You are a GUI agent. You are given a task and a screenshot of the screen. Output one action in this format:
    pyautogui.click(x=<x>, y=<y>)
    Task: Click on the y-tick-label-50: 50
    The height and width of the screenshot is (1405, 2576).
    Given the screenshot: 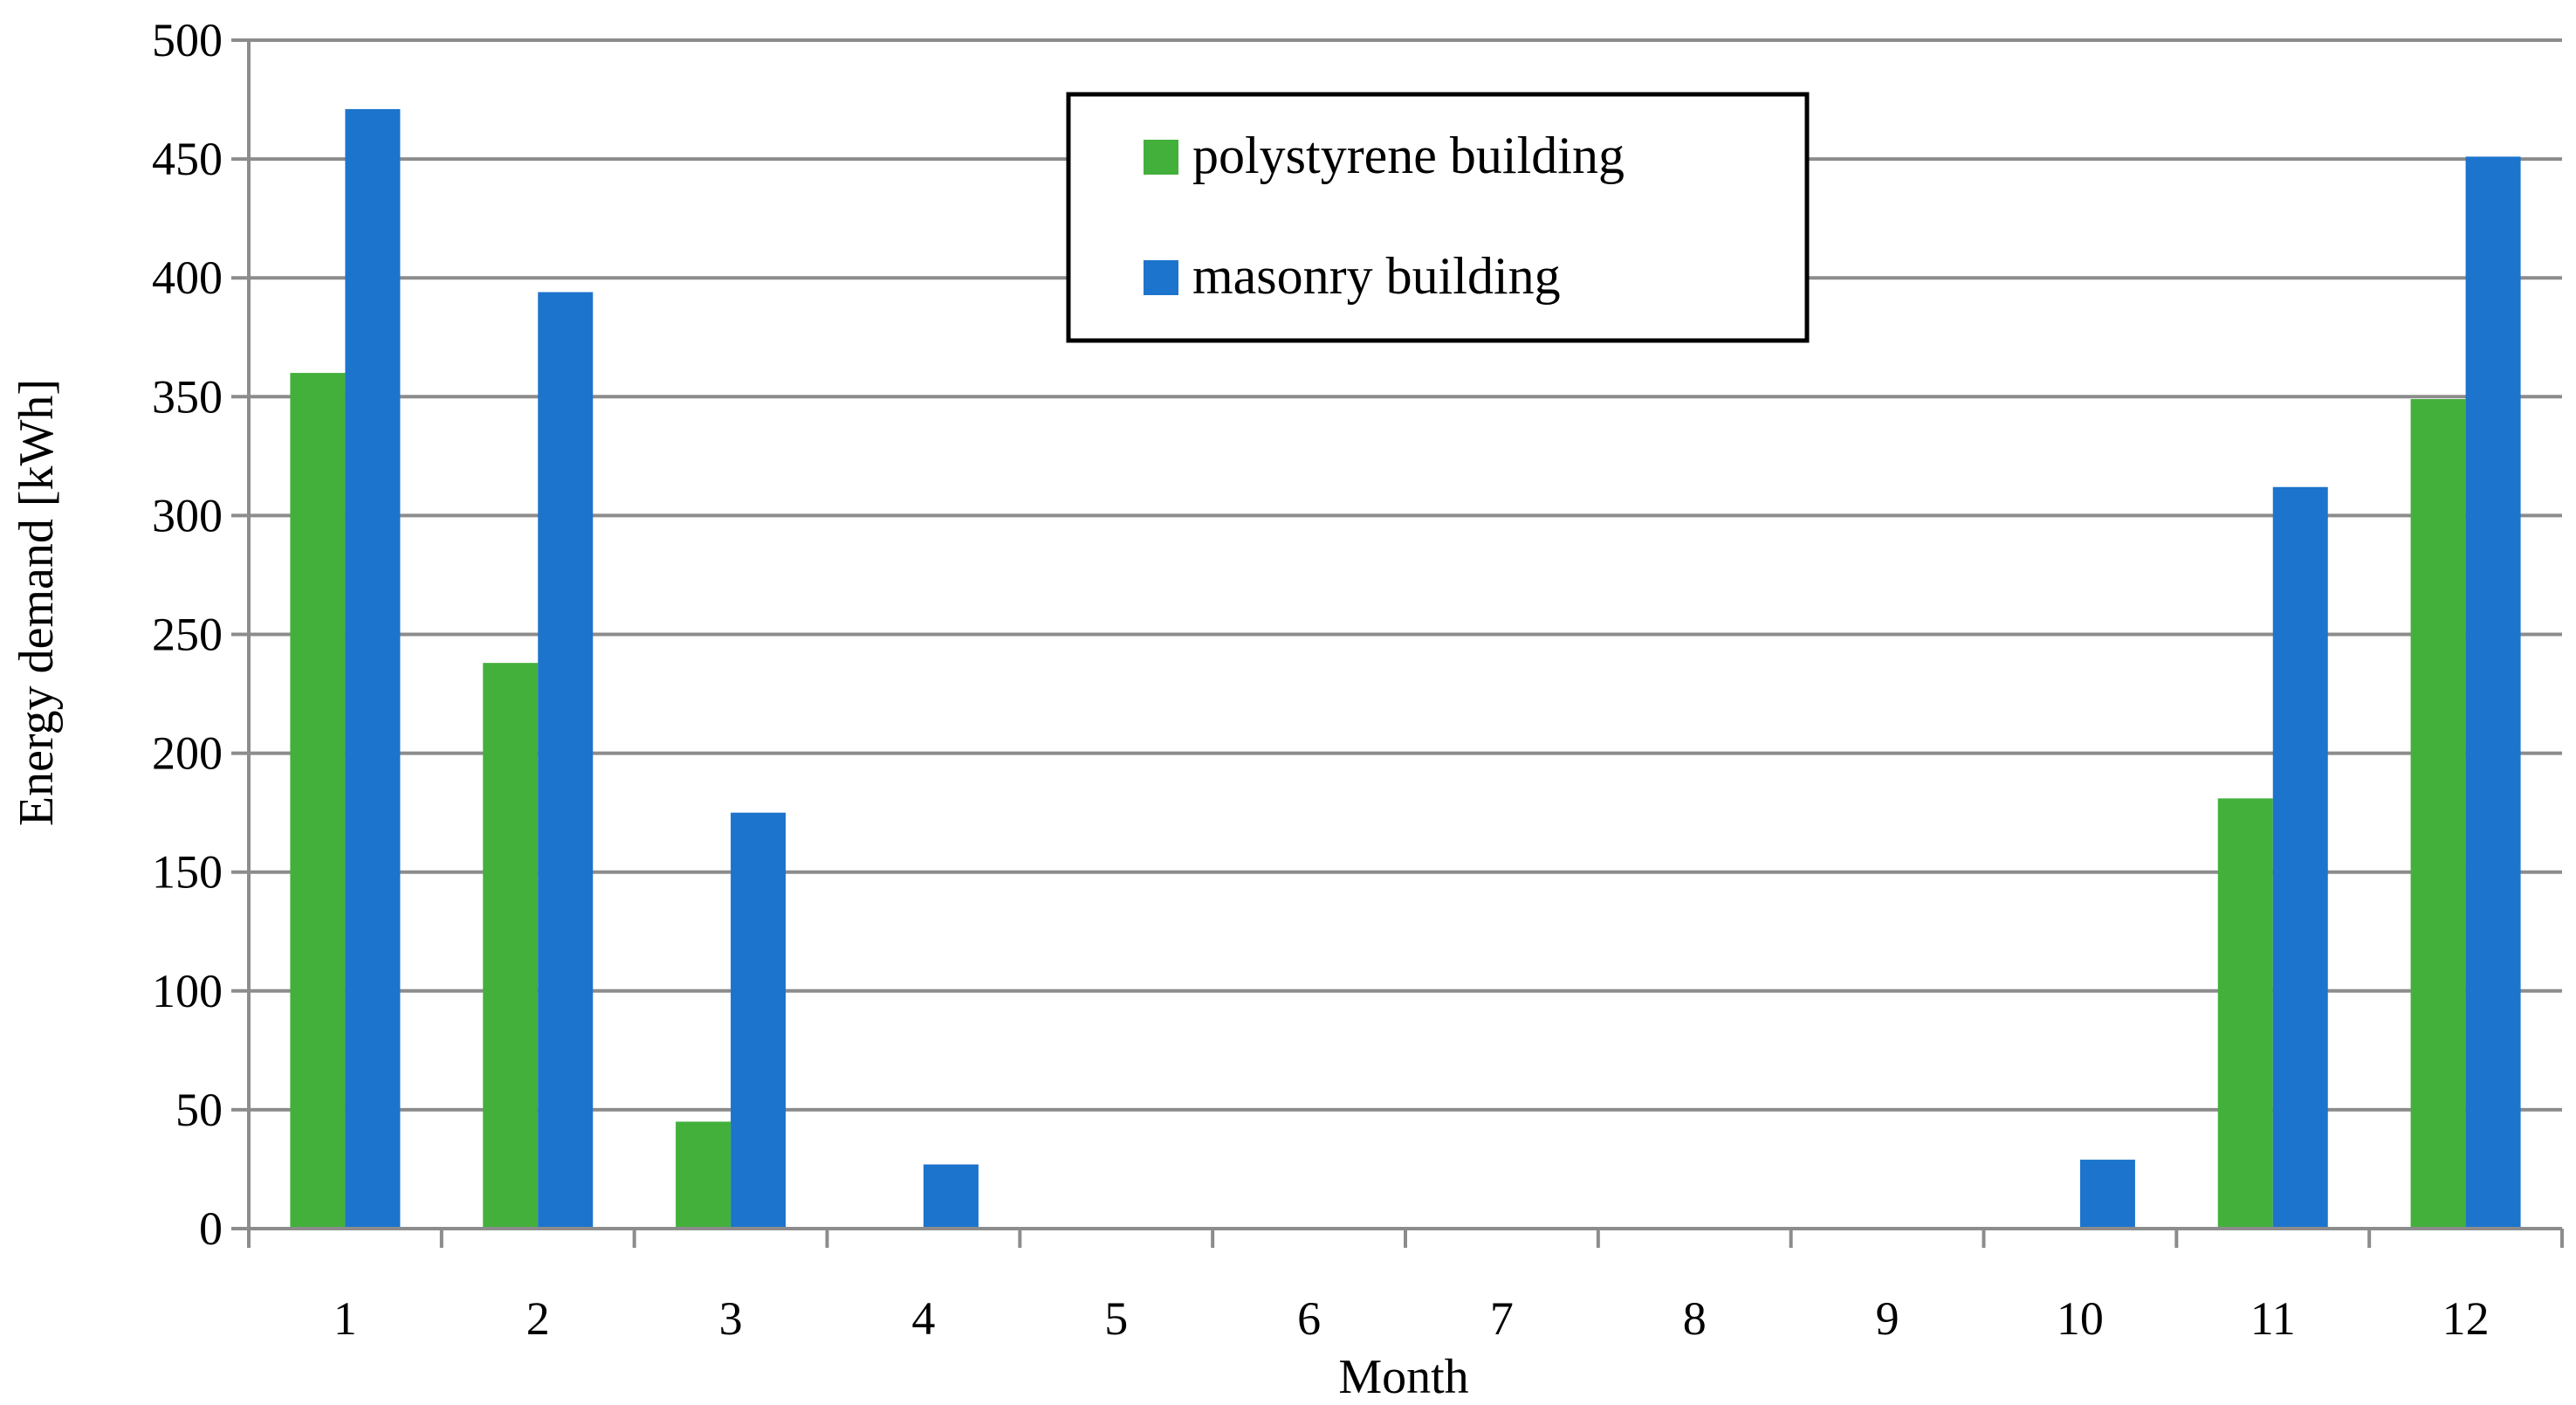 What is the action you would take?
    pyautogui.click(x=199, y=1110)
    